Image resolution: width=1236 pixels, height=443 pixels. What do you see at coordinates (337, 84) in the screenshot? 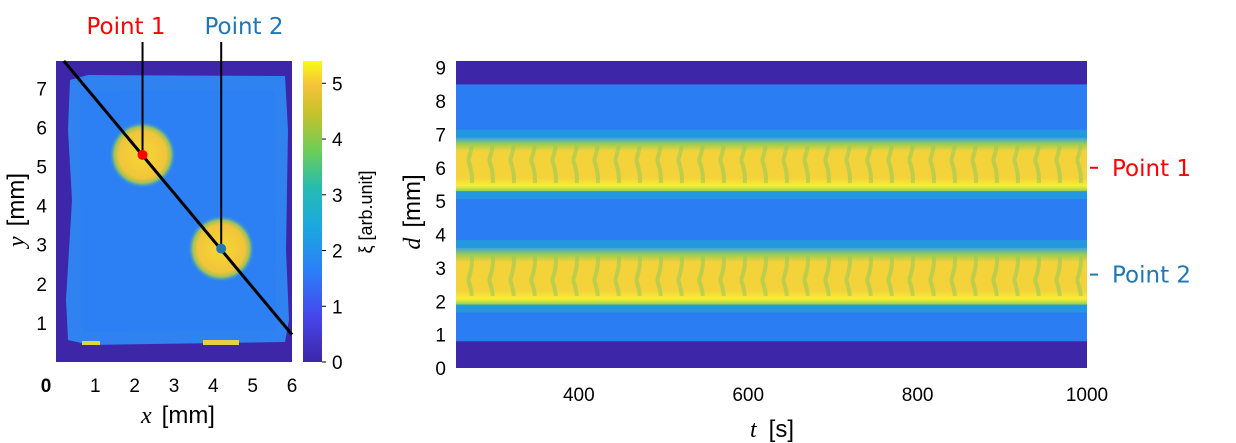
I see `colorbar-tick: 5` at bounding box center [337, 84].